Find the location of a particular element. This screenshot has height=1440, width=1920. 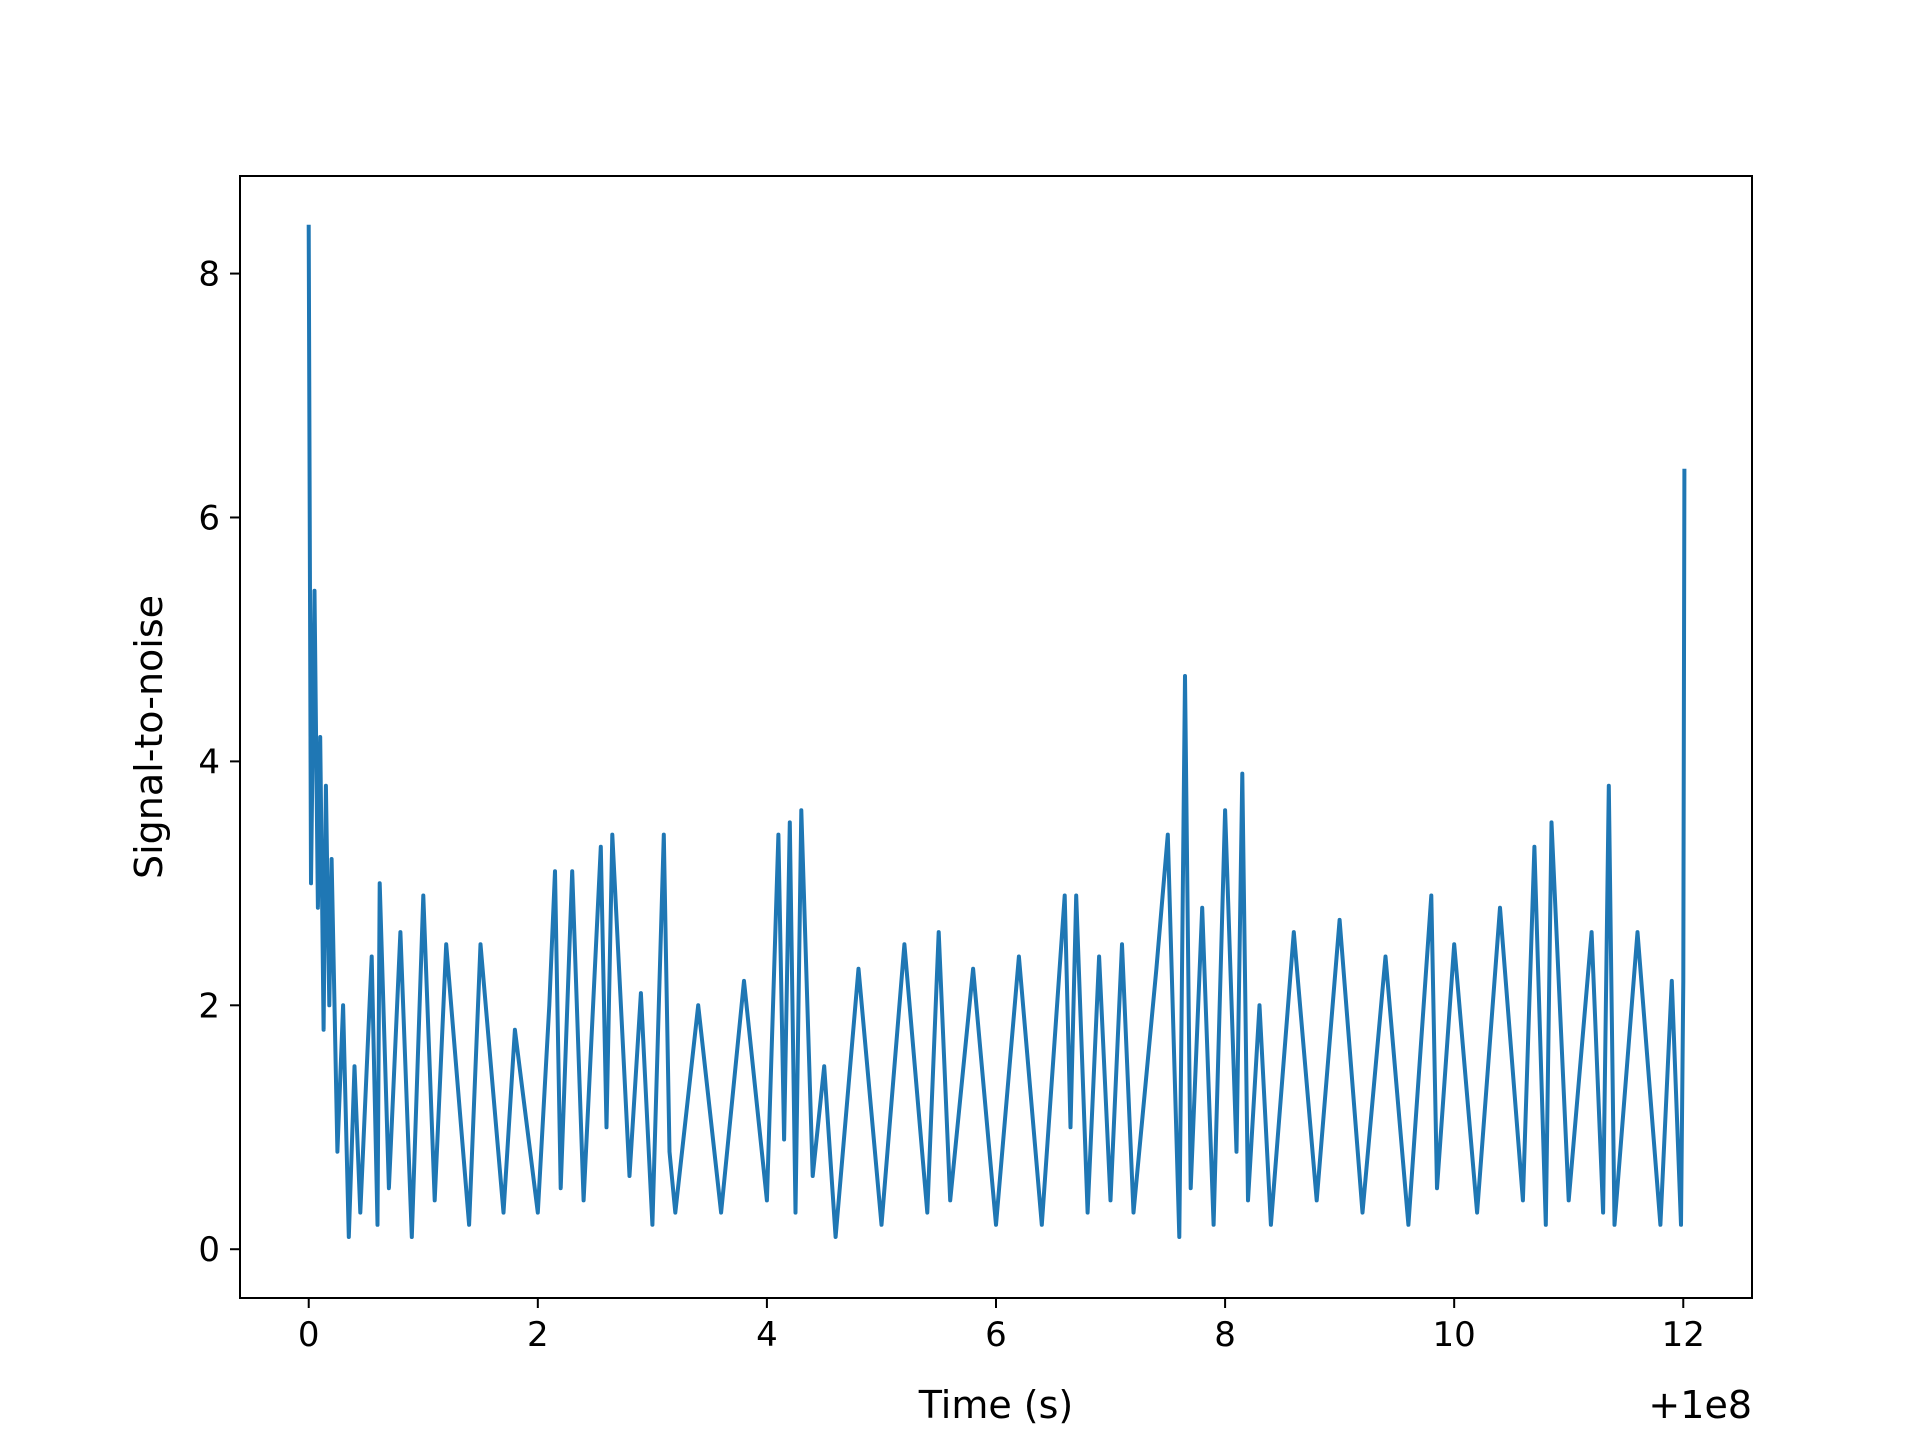

y-axis-ticks: 0 2 4 6 8 is located at coordinates (219, 762).